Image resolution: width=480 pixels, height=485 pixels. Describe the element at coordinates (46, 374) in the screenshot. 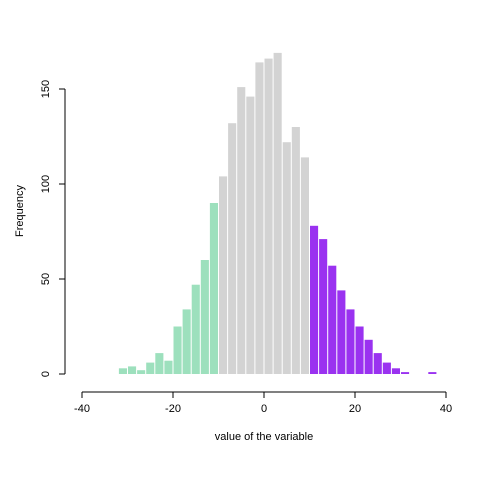

I see `y-tick-label: 0` at that location.